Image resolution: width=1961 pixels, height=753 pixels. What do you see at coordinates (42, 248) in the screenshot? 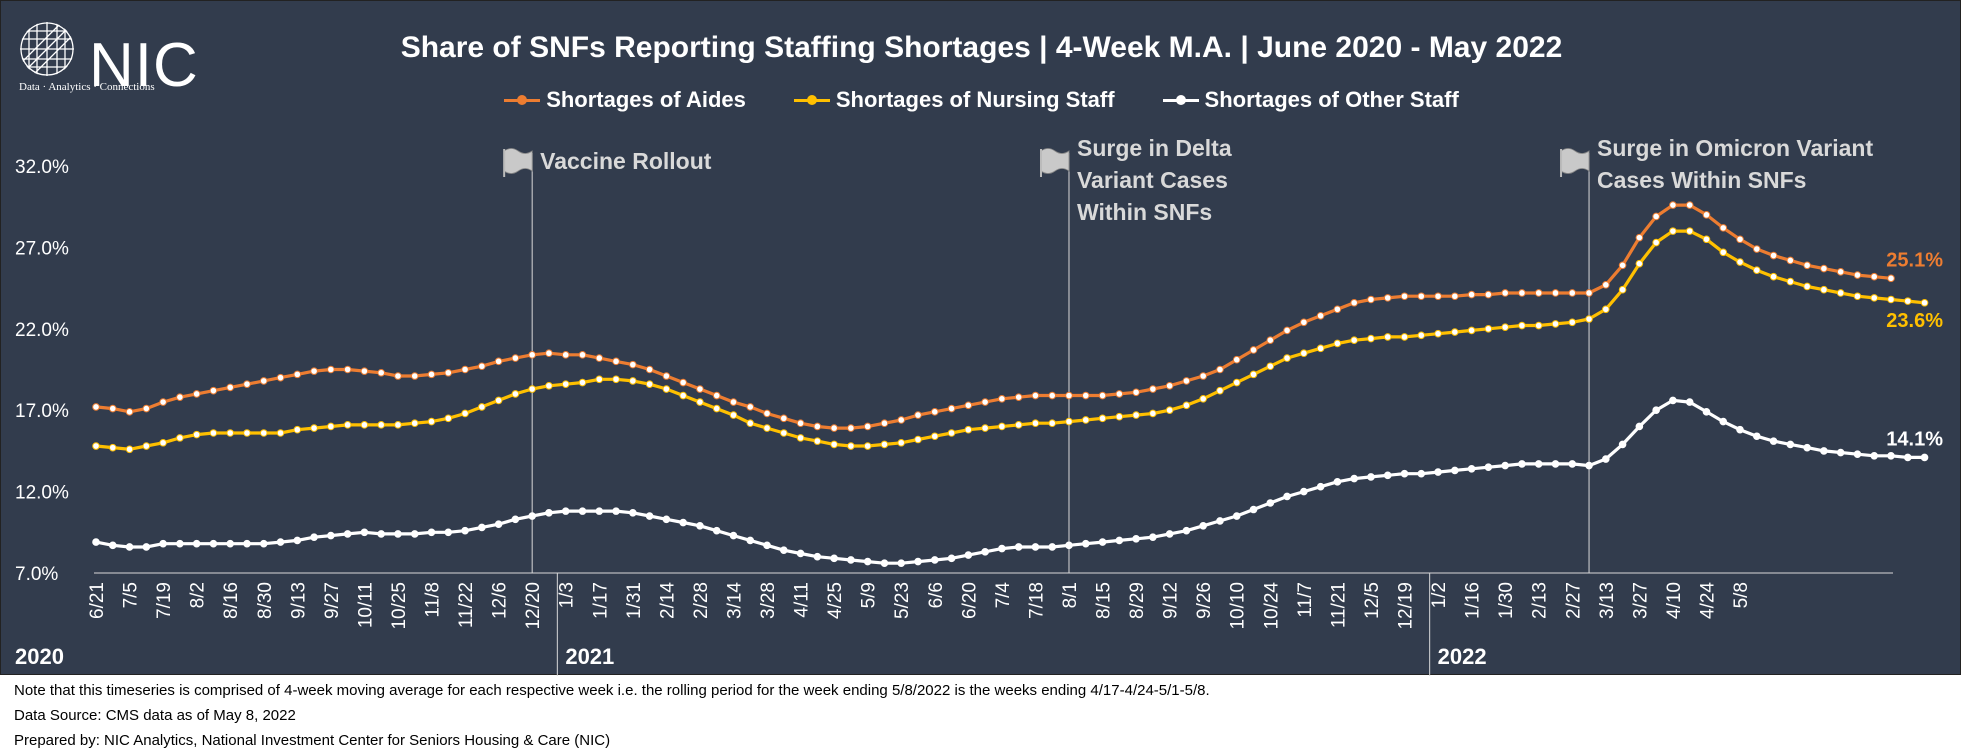
I see `y-tick-label: 27.0%` at bounding box center [42, 248].